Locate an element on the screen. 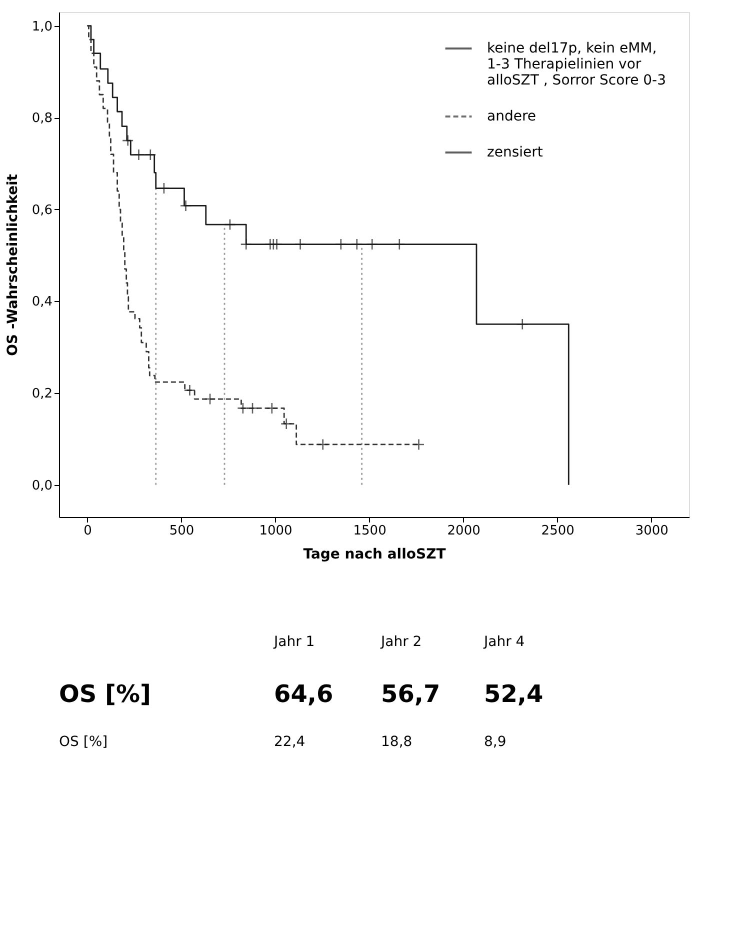  text: 52,4 is located at coordinates (514, 694).